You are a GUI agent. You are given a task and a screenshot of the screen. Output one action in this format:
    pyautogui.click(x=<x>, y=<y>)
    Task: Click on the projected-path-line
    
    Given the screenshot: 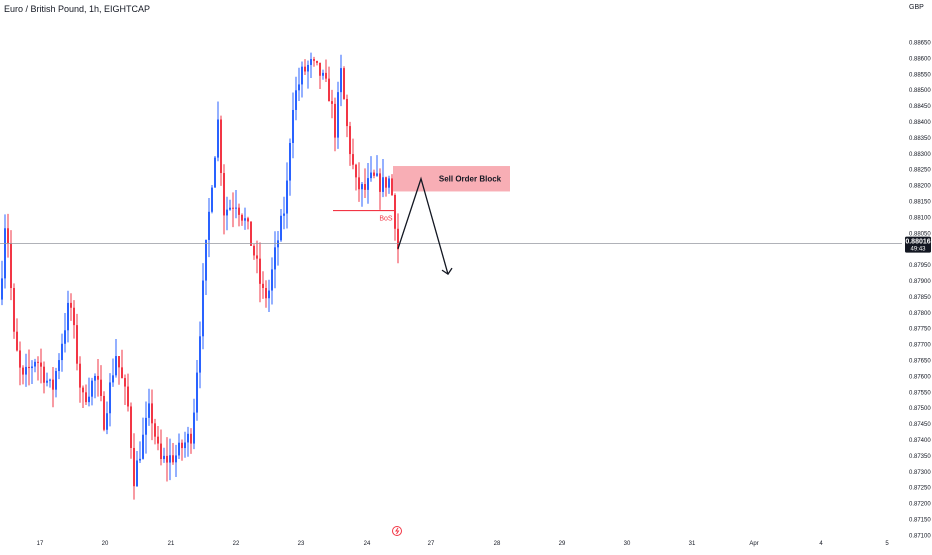 What is the action you would take?
    pyautogui.click(x=423, y=225)
    